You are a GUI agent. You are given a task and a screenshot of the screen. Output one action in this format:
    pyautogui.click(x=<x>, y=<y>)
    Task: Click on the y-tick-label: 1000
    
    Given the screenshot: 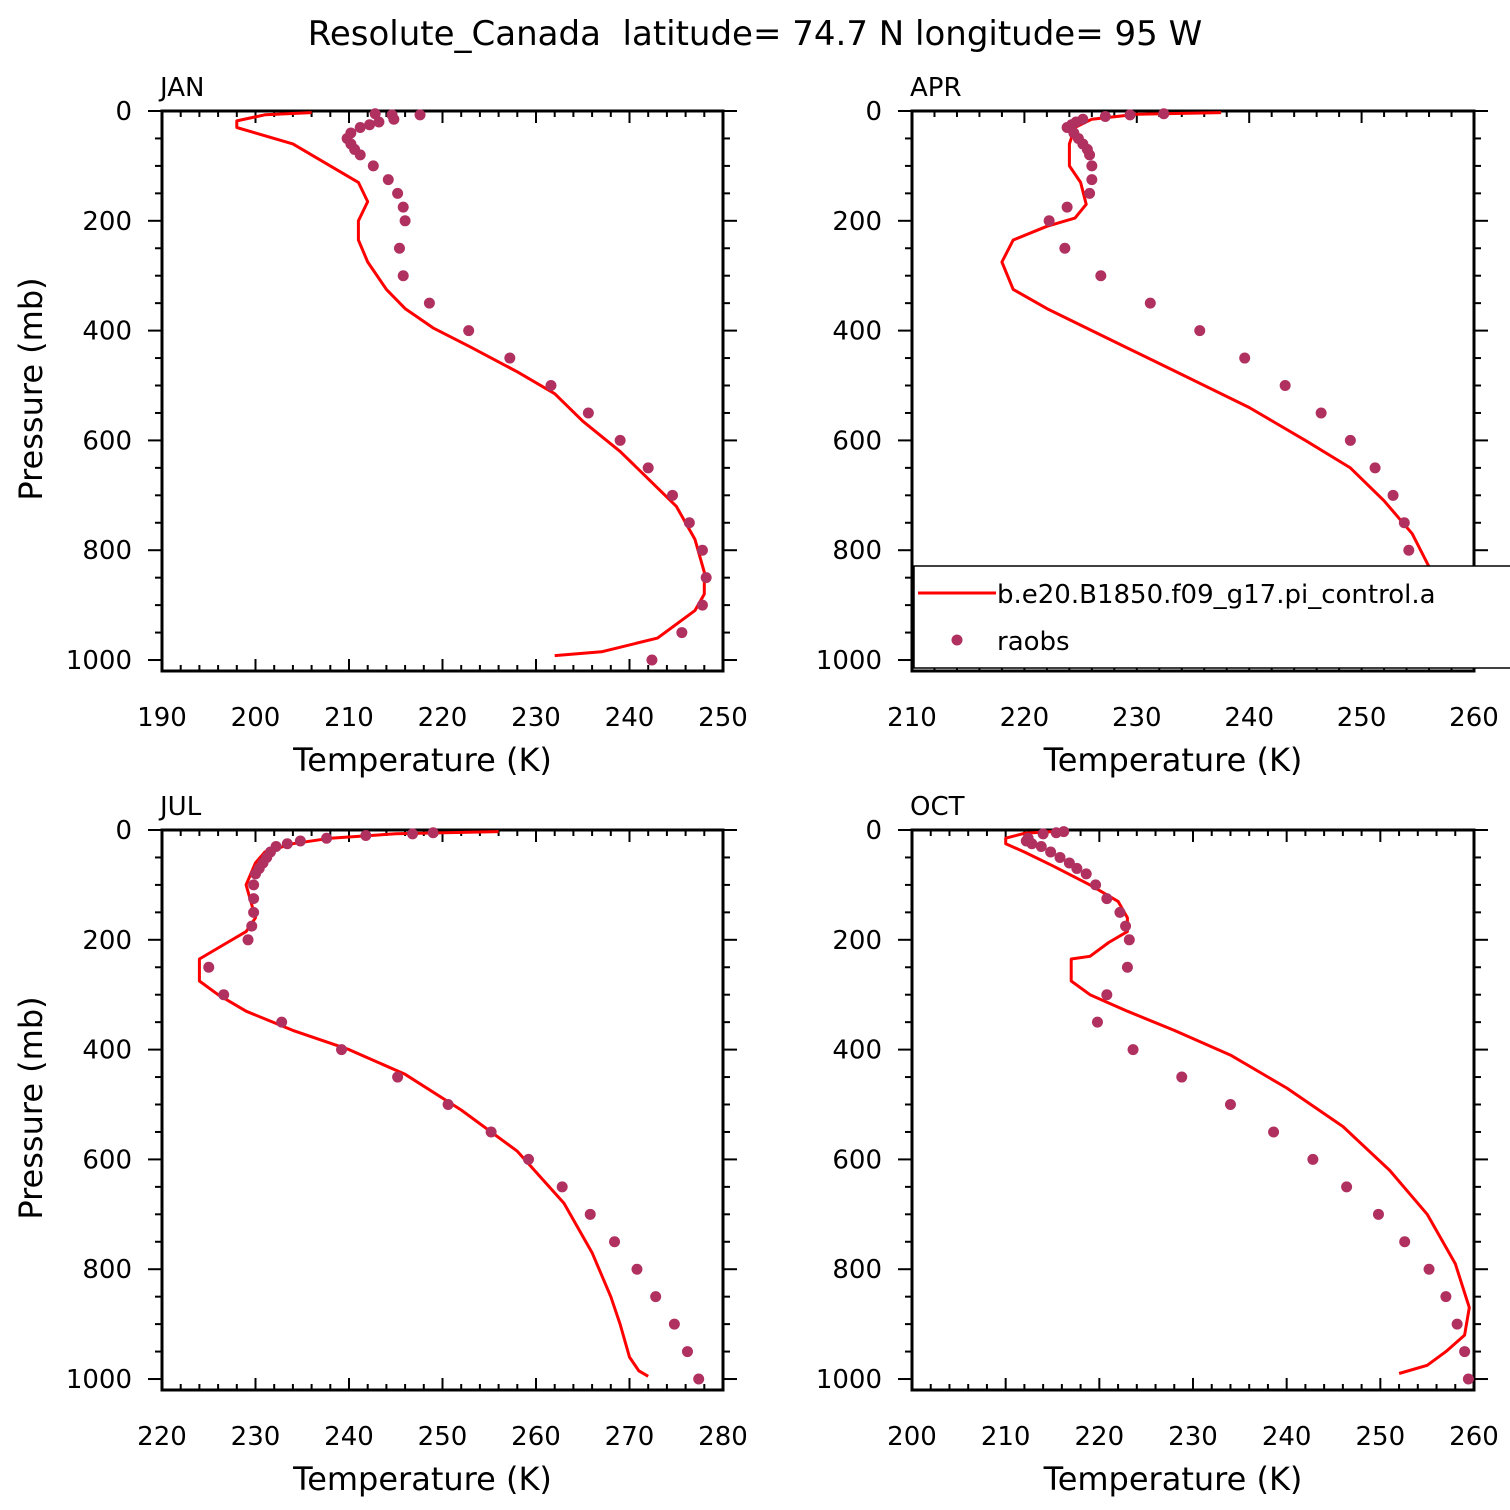 What is the action you would take?
    pyautogui.click(x=99, y=1380)
    